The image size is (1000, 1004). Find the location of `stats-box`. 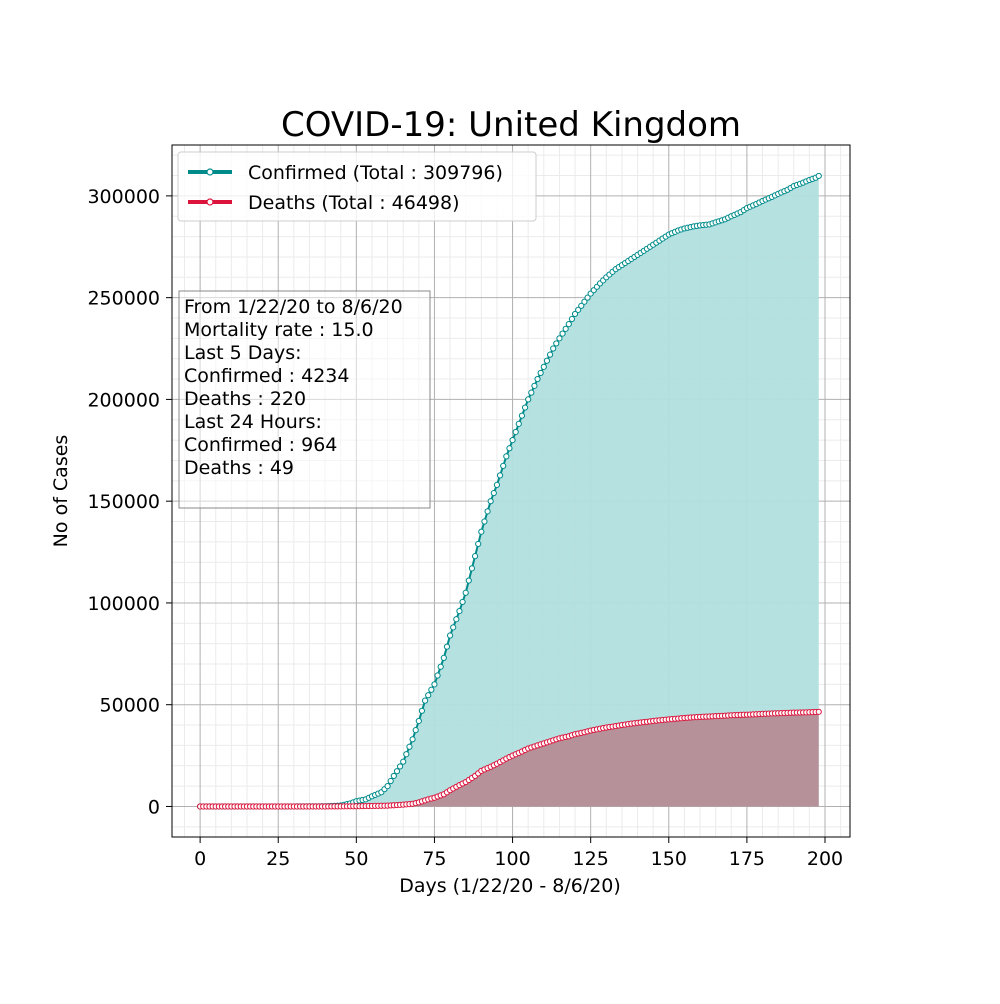

stats-box is located at coordinates (304, 399).